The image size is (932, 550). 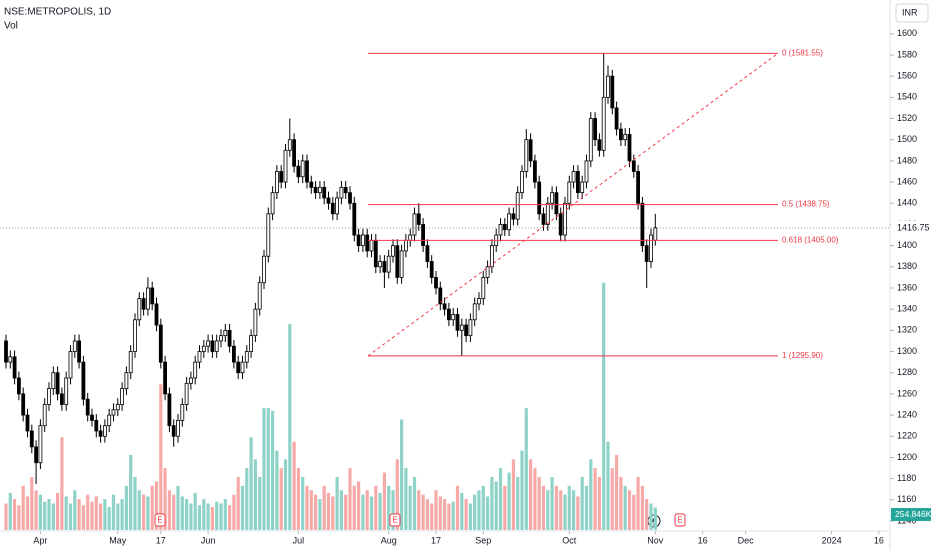 What do you see at coordinates (832, 540) in the screenshot?
I see `x-tick-label: 2024` at bounding box center [832, 540].